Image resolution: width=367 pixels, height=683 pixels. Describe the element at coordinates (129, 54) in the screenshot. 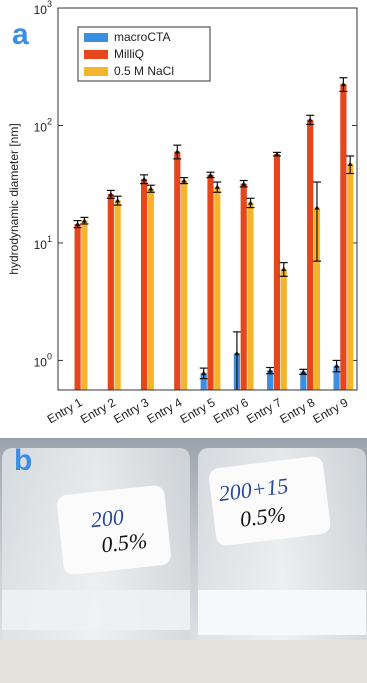

I see `legend-label: MilliQ` at that location.